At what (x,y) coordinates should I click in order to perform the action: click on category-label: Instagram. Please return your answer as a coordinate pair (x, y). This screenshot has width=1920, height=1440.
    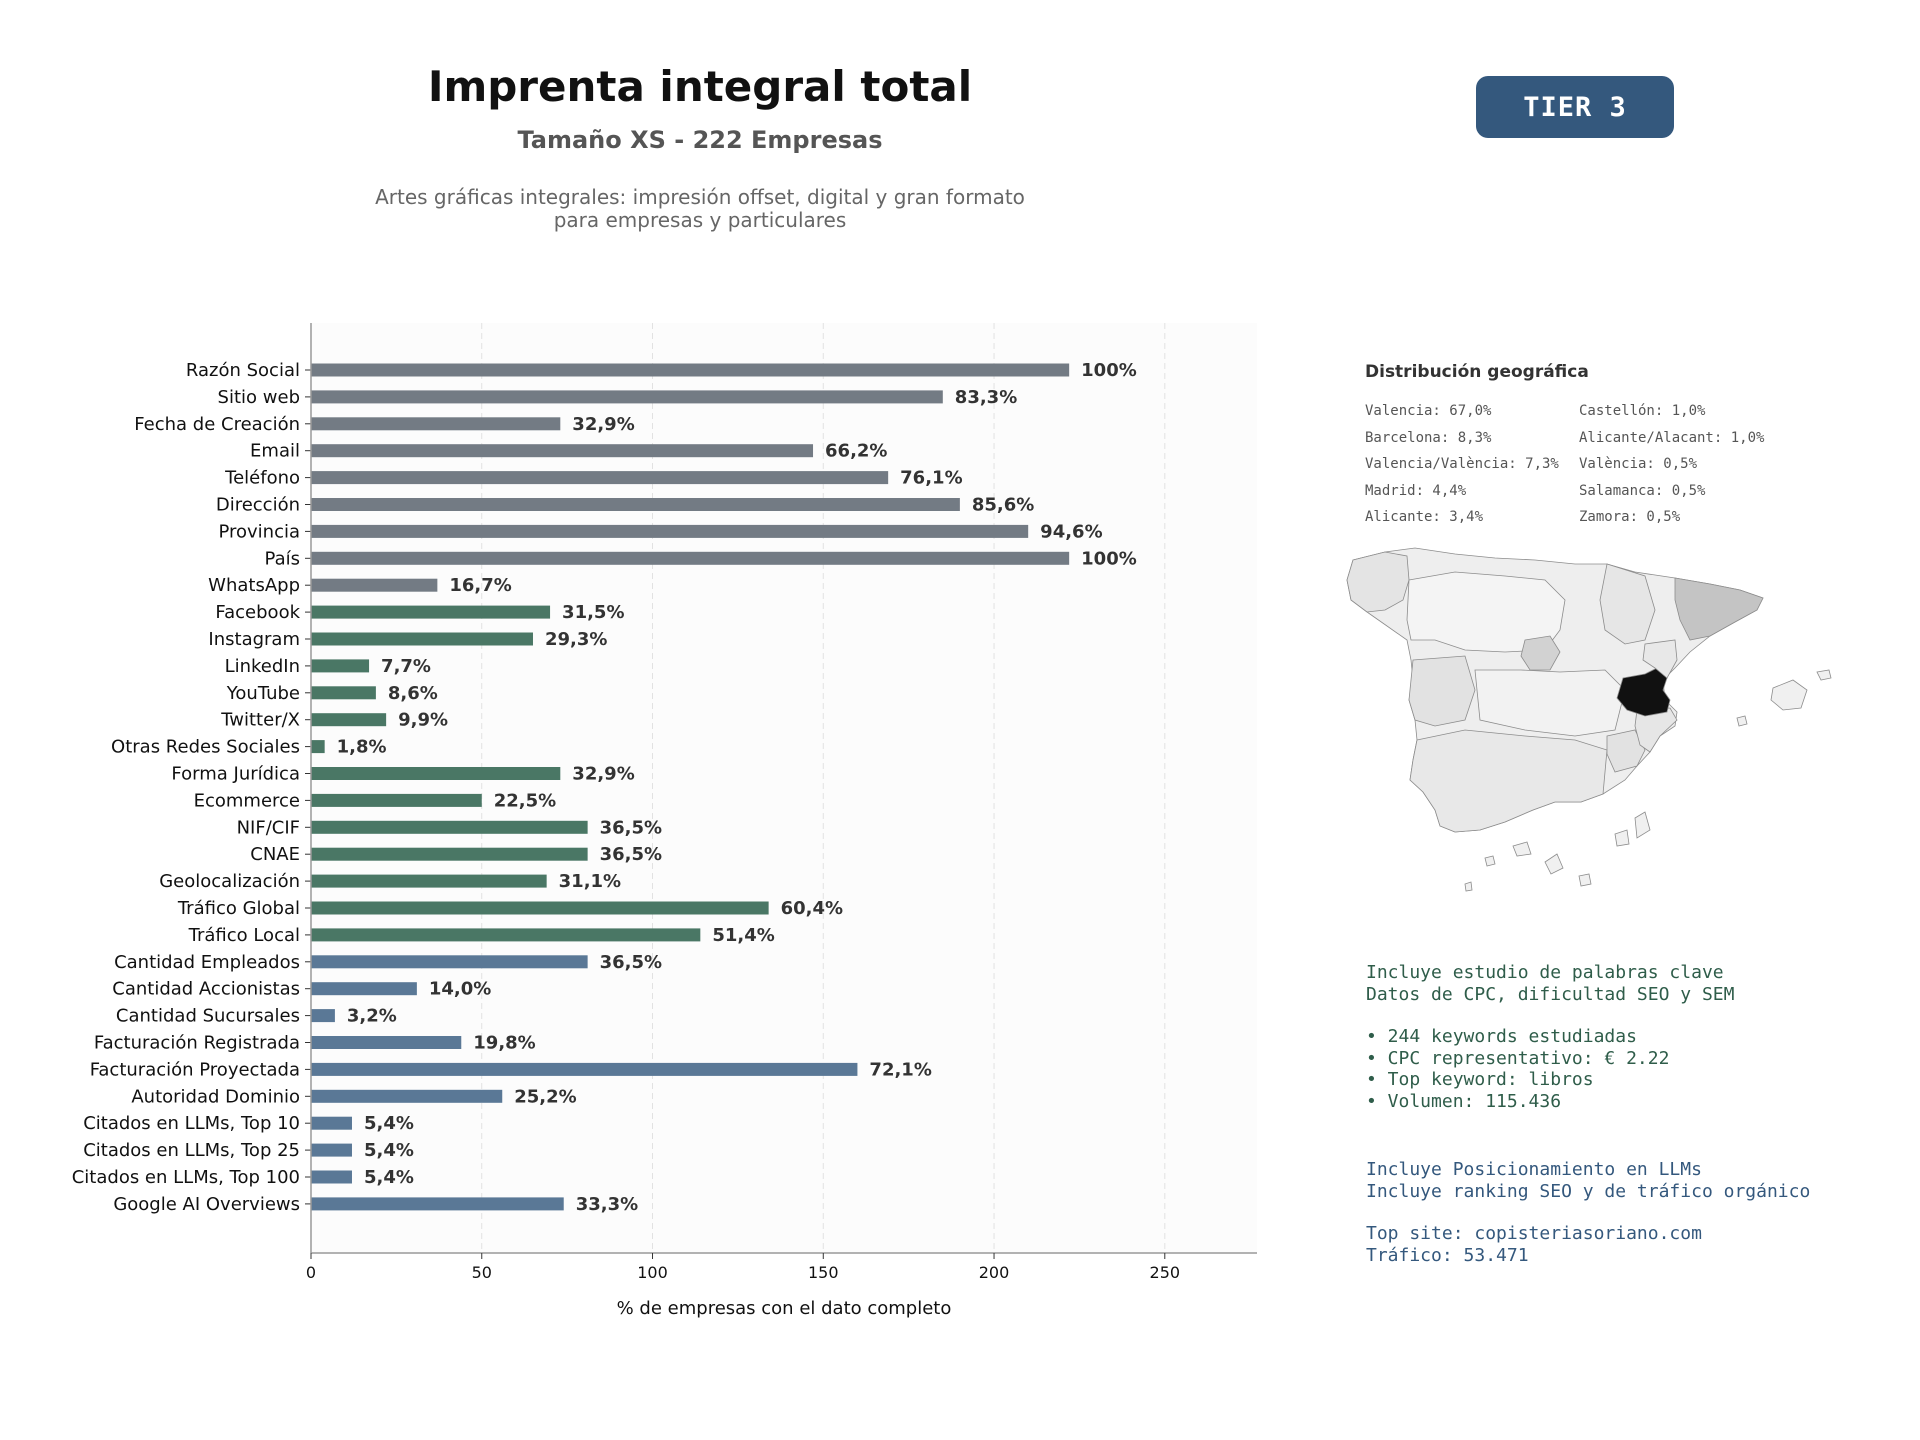
    Looking at the image, I should click on (254, 639).